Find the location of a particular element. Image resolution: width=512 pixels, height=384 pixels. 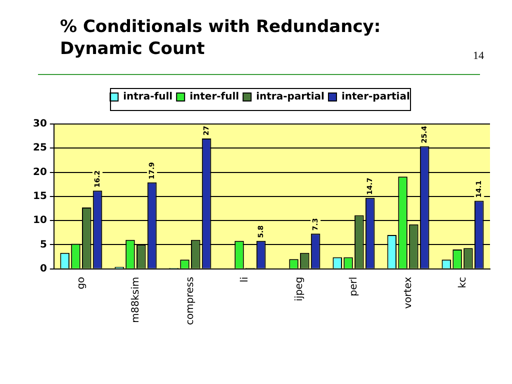

x-tick-label: ijpeg is located at coordinates (299, 289).